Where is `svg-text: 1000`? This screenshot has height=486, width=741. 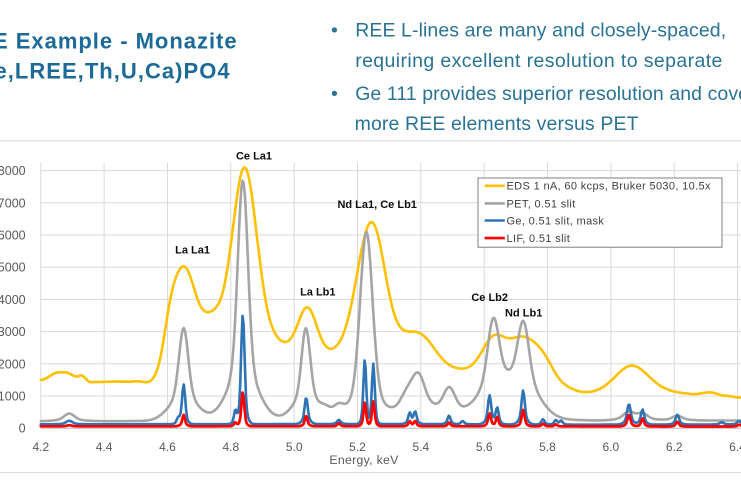
svg-text: 1000 is located at coordinates (13, 397).